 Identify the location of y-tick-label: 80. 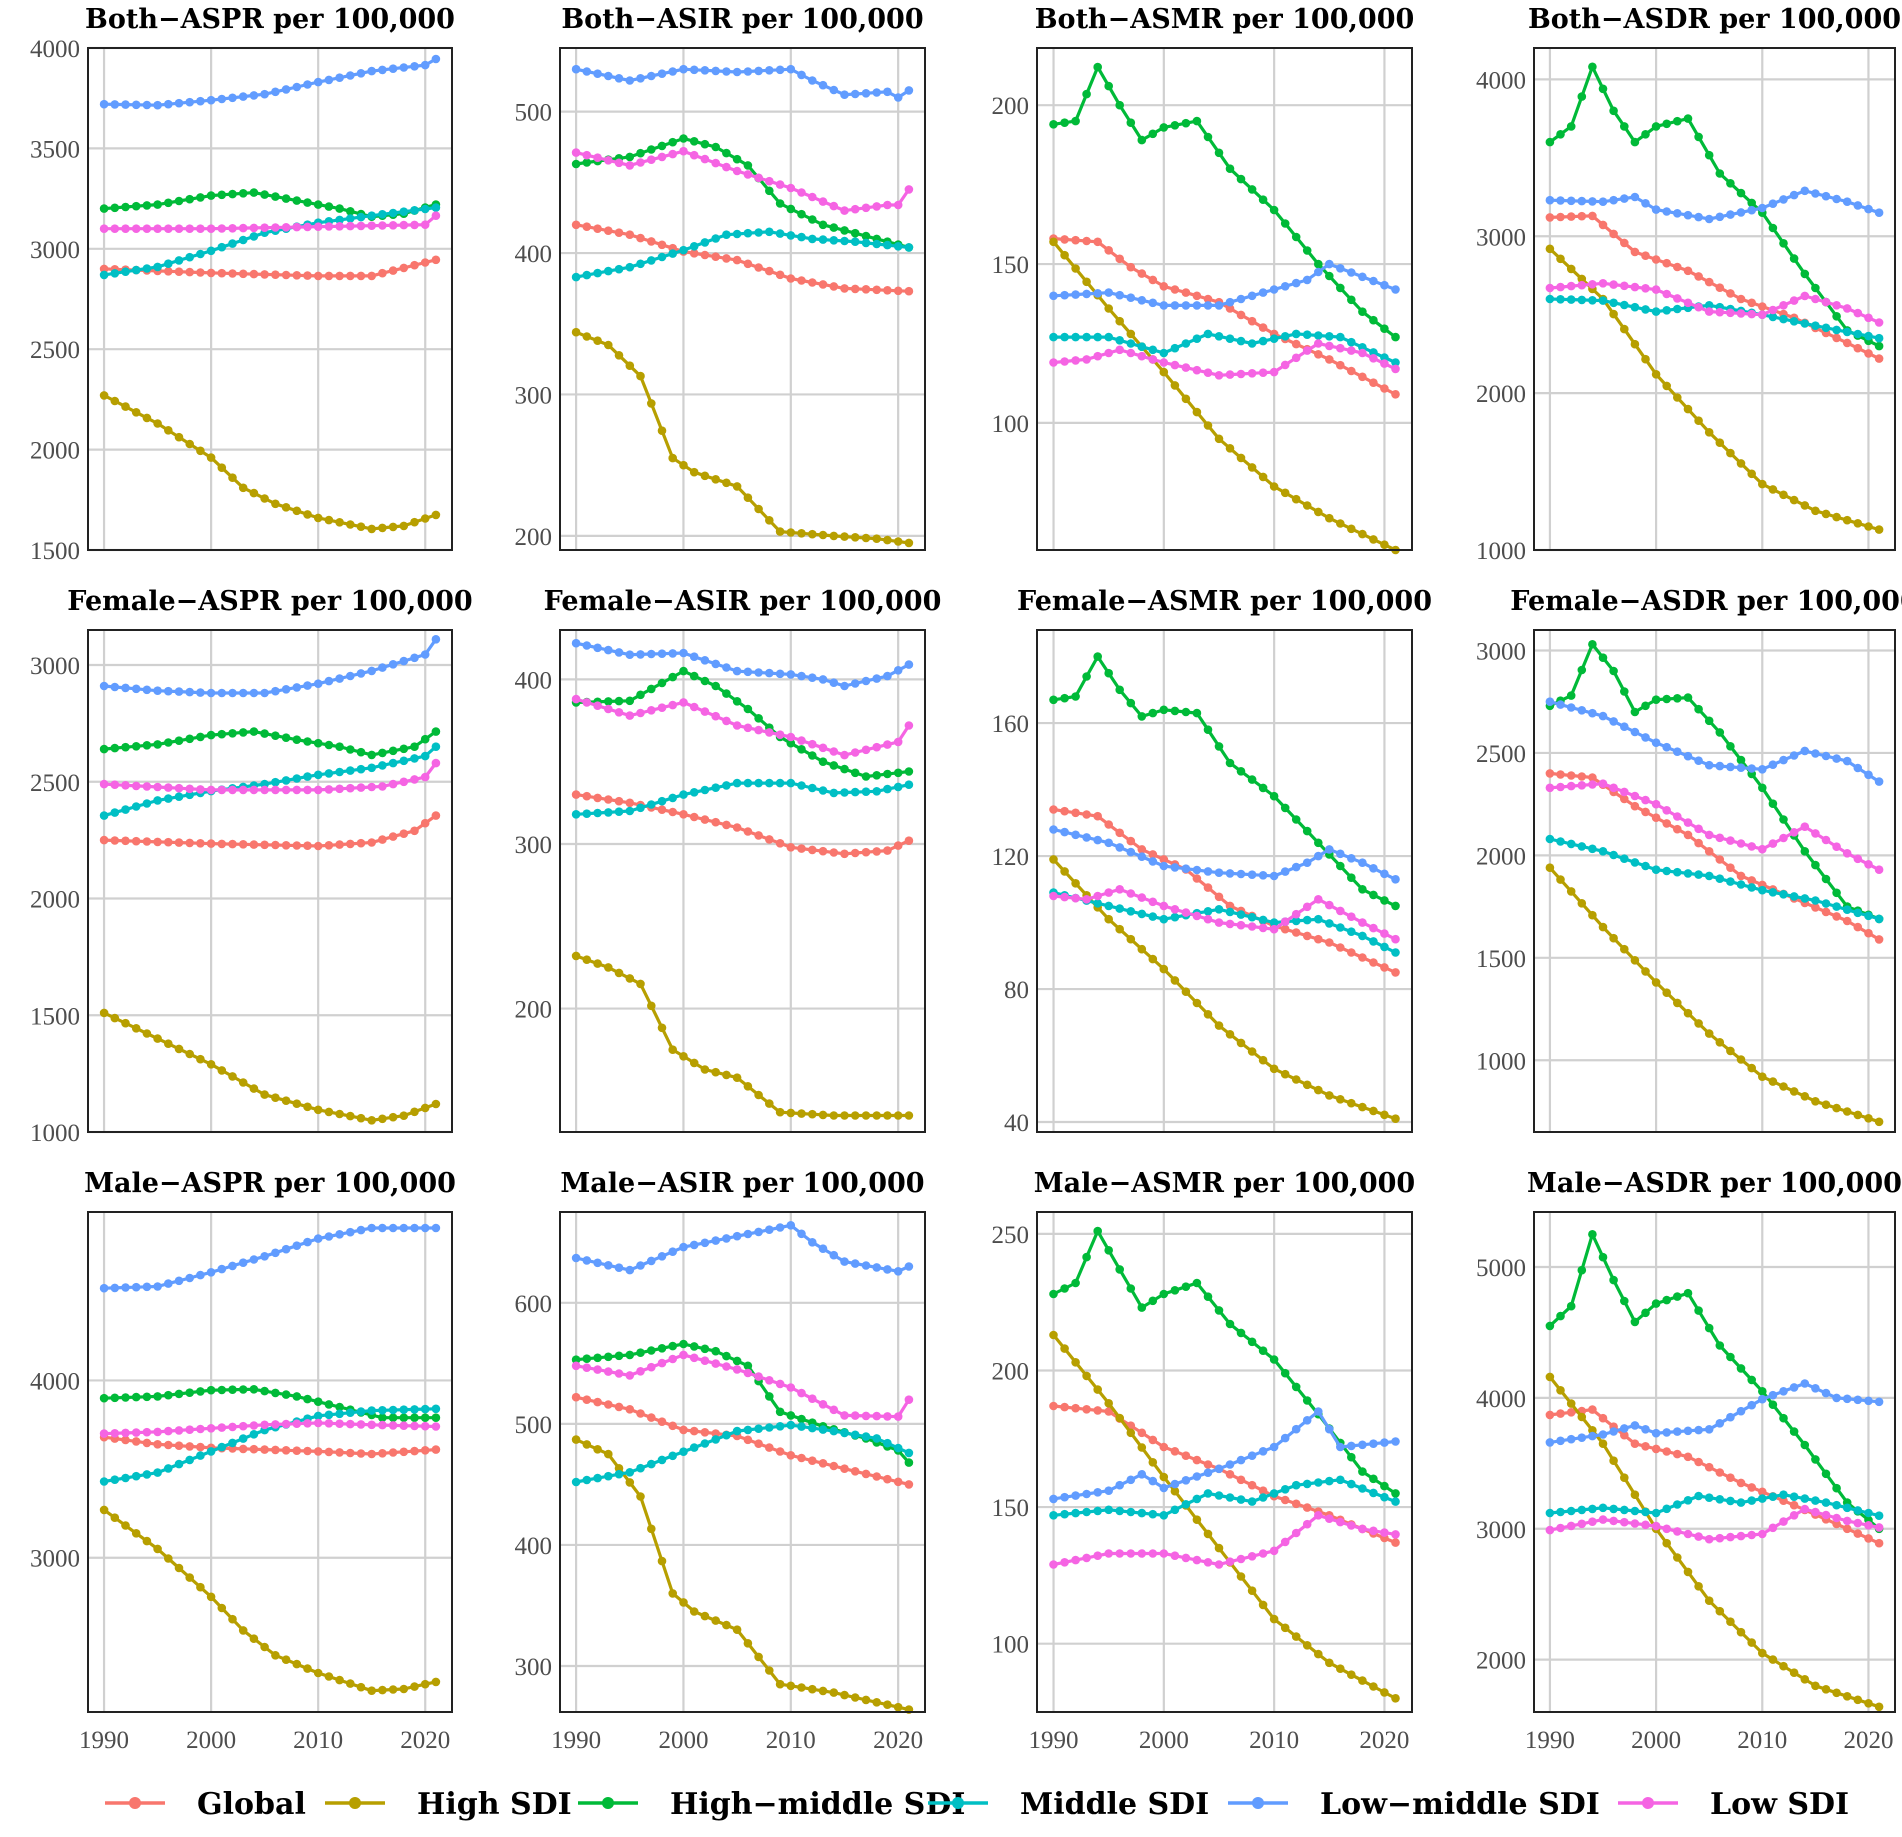
(1016, 990).